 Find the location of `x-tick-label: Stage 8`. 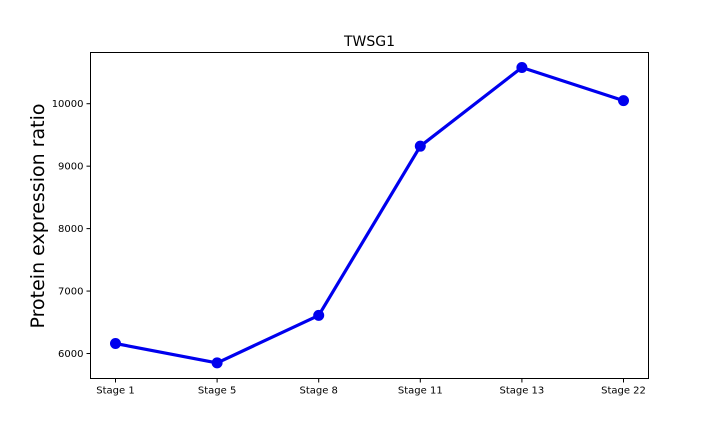

x-tick-label: Stage 8 is located at coordinates (318, 391).